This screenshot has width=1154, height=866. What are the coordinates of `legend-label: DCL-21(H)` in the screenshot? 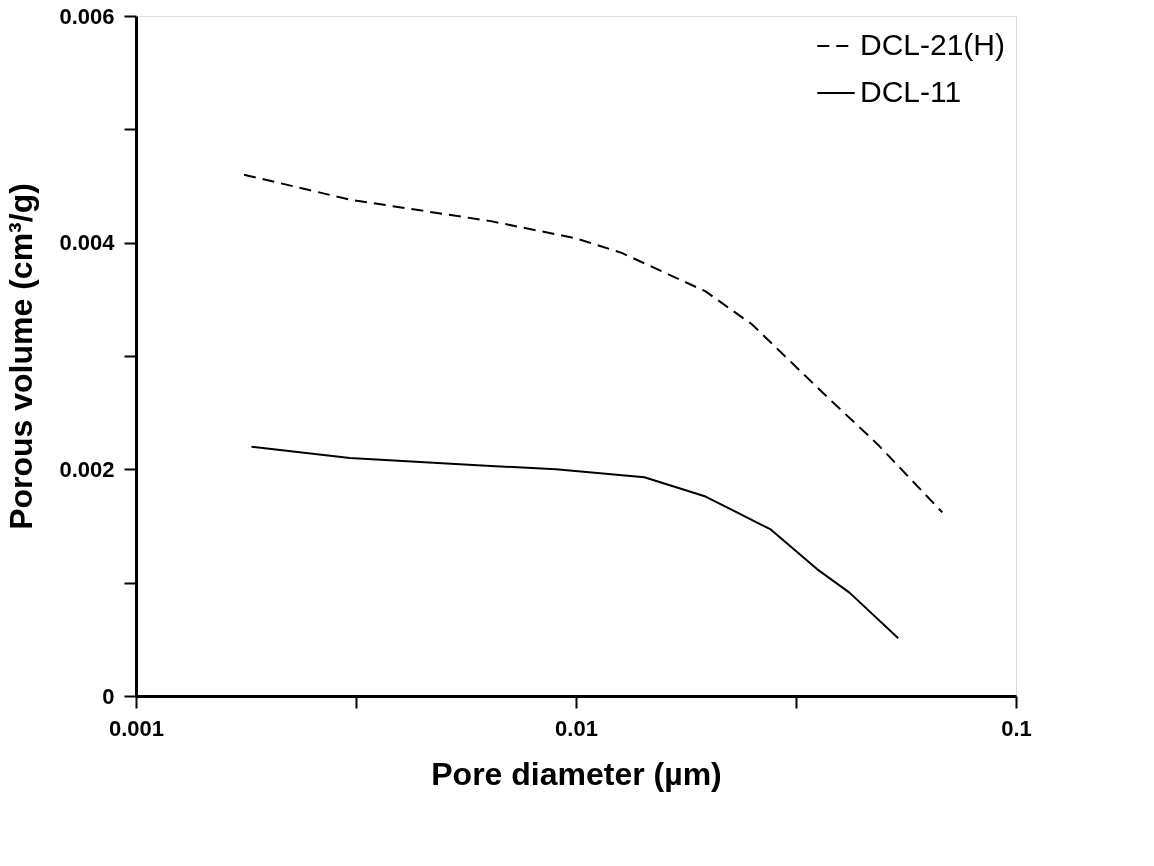 It's located at (933, 44).